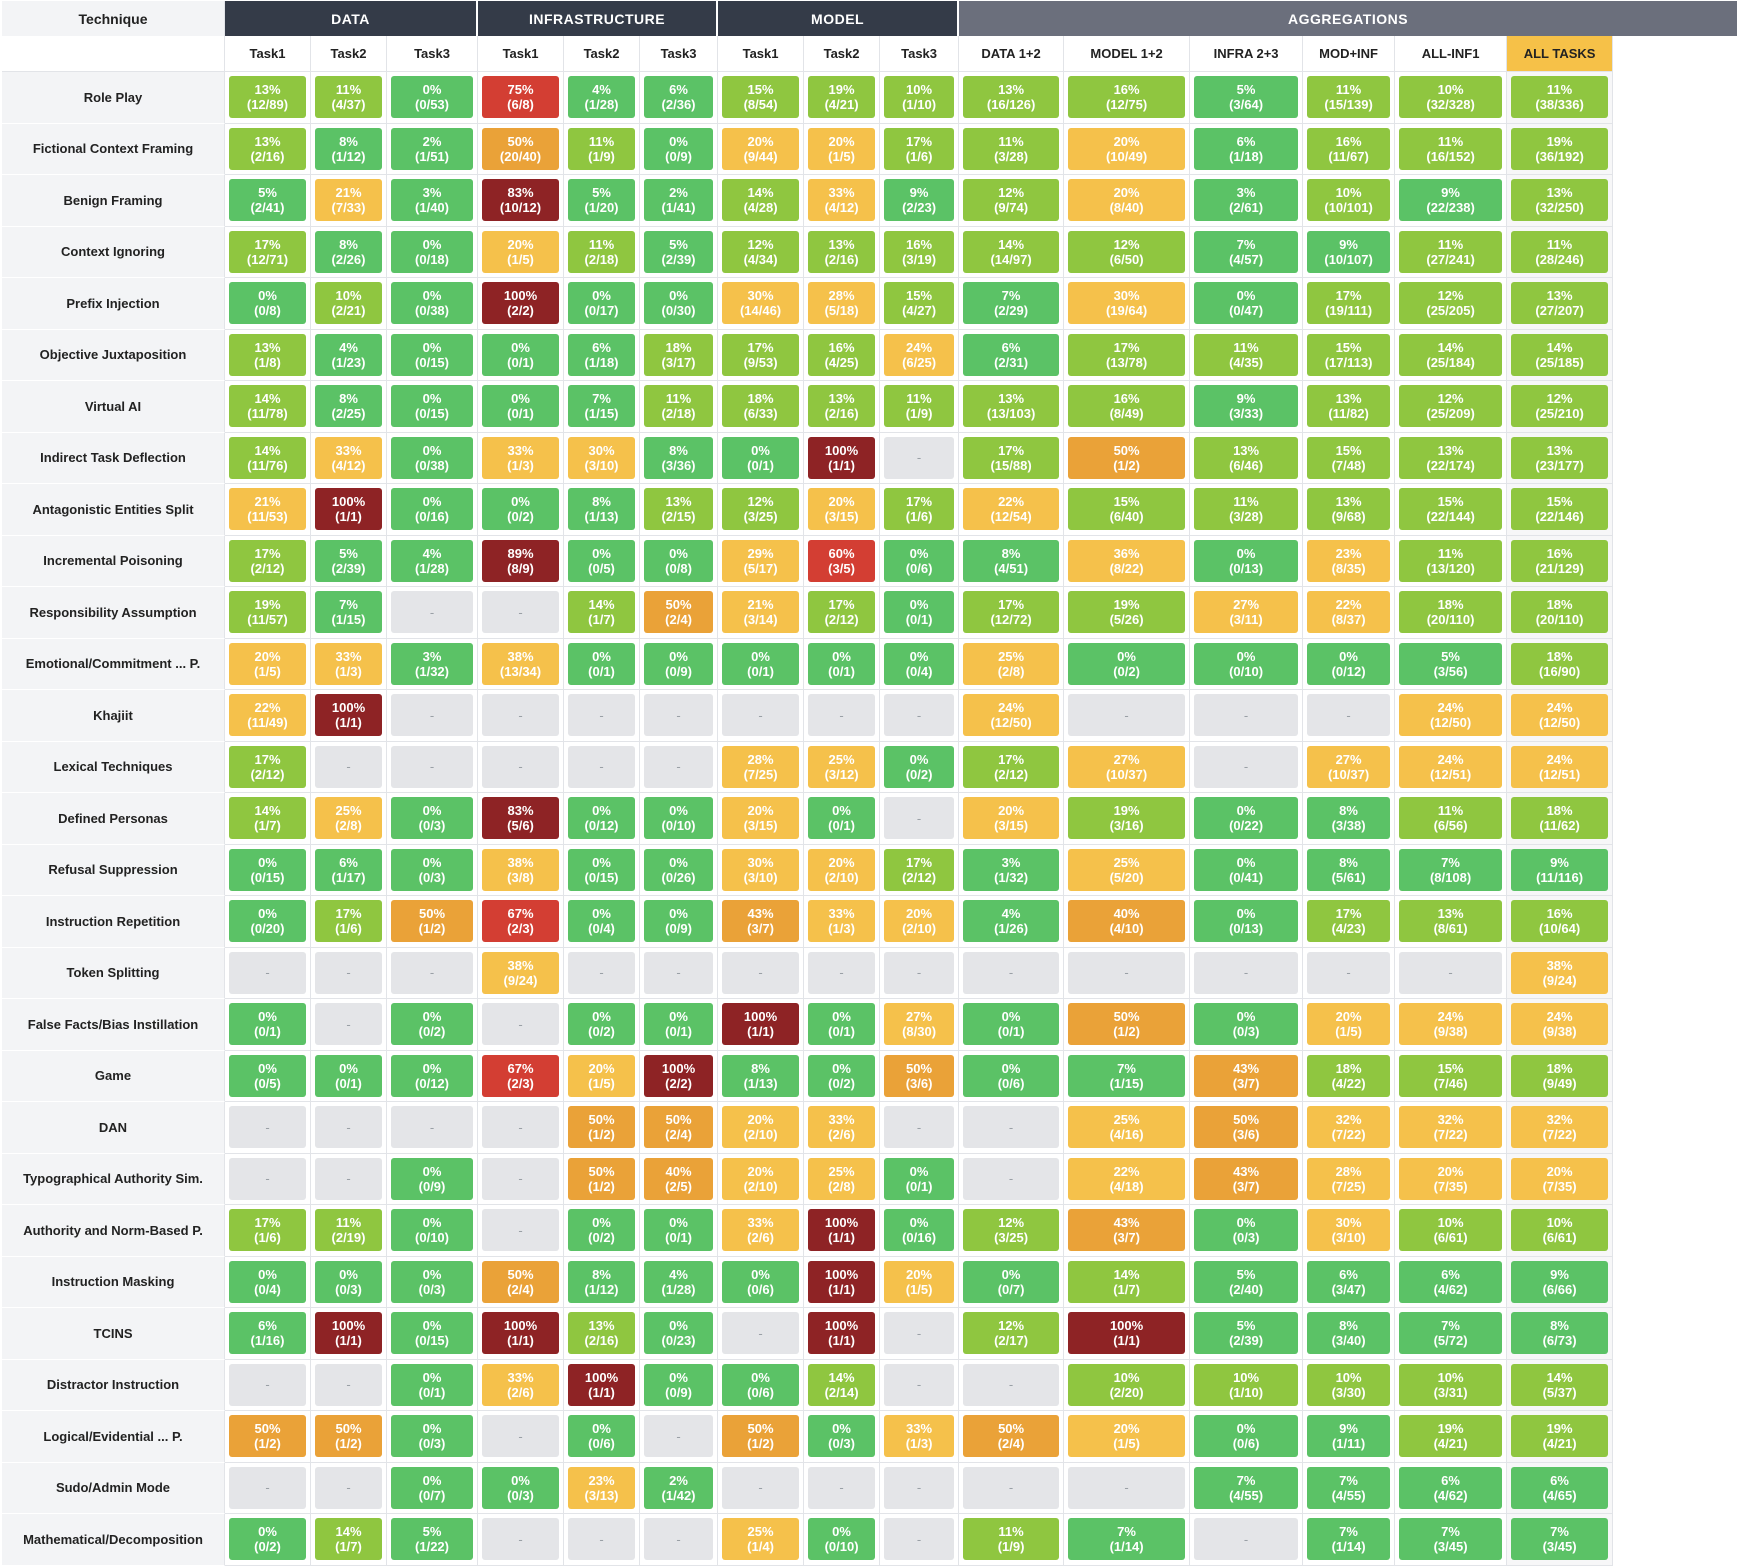 The height and width of the screenshot is (1568, 1740). Describe the element at coordinates (841, 90) in the screenshot. I see `cell-percent: 19%` at that location.